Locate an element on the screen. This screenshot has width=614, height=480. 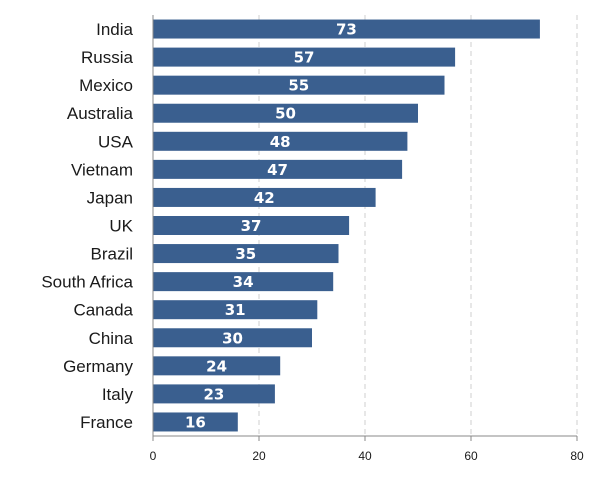
x-tick-label-80: 80 is located at coordinates (577, 456).